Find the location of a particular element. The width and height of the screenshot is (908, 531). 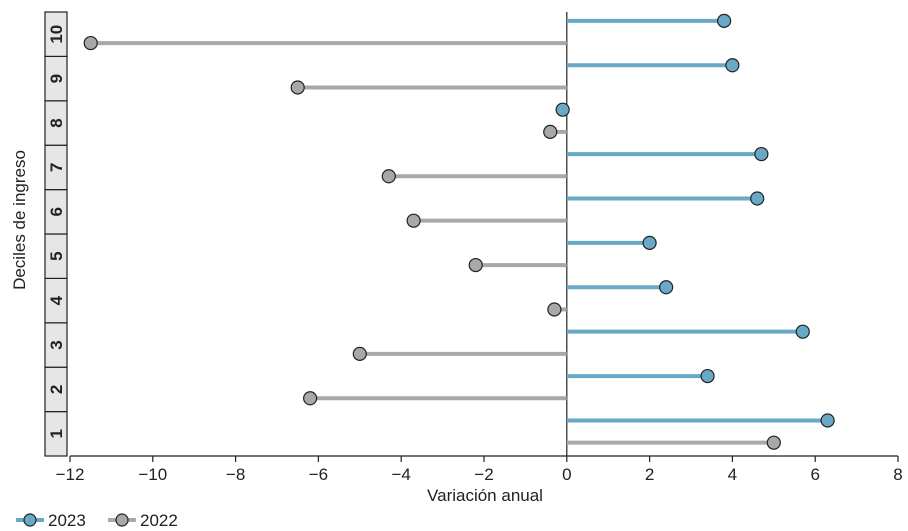

x-axis-title: Variación anual is located at coordinates (485, 495).